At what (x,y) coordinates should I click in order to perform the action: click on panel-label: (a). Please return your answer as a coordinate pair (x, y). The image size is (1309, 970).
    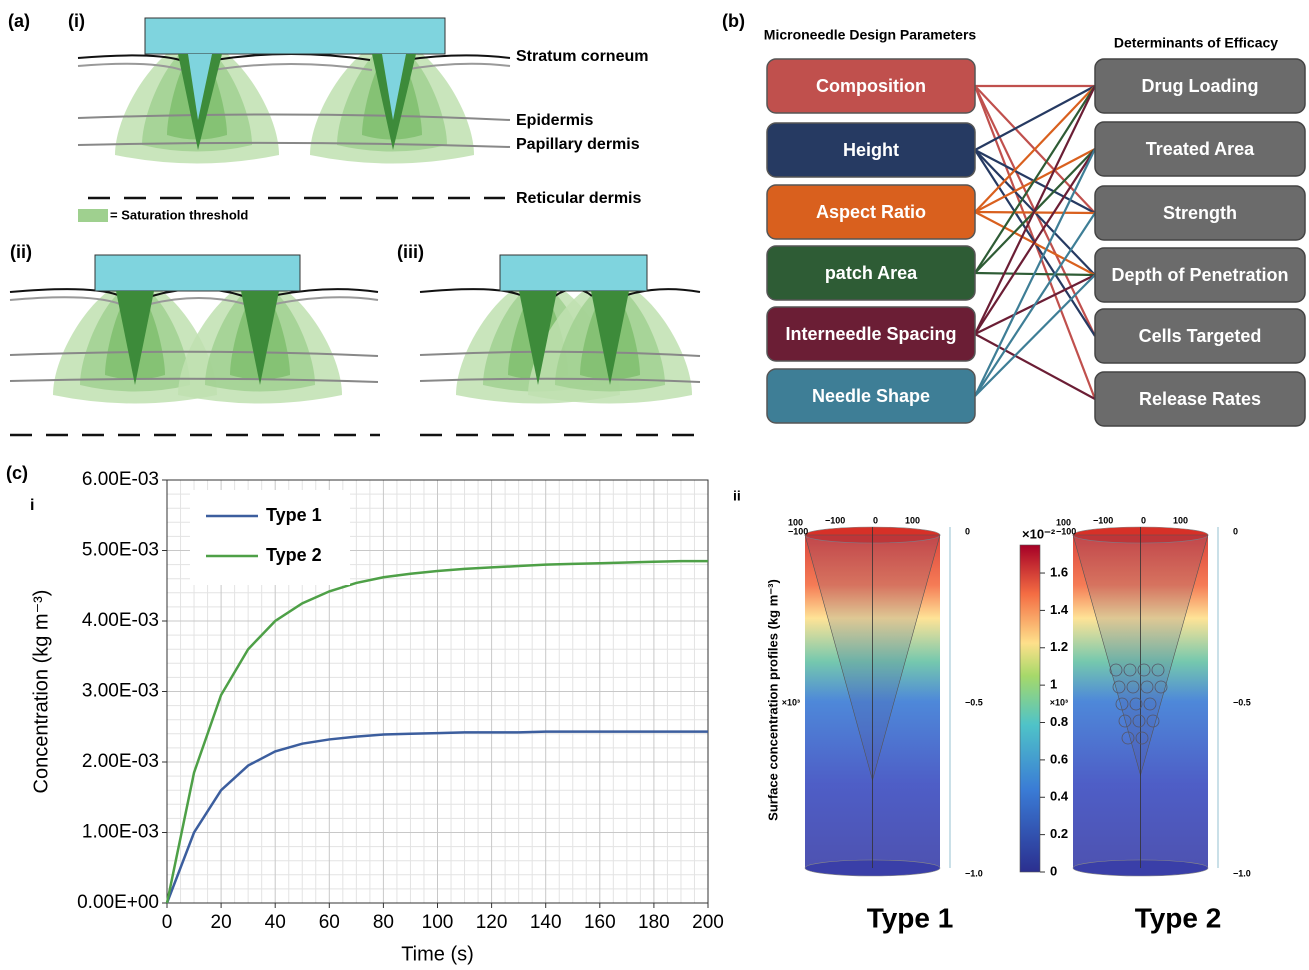
    Looking at the image, I should click on (19, 21).